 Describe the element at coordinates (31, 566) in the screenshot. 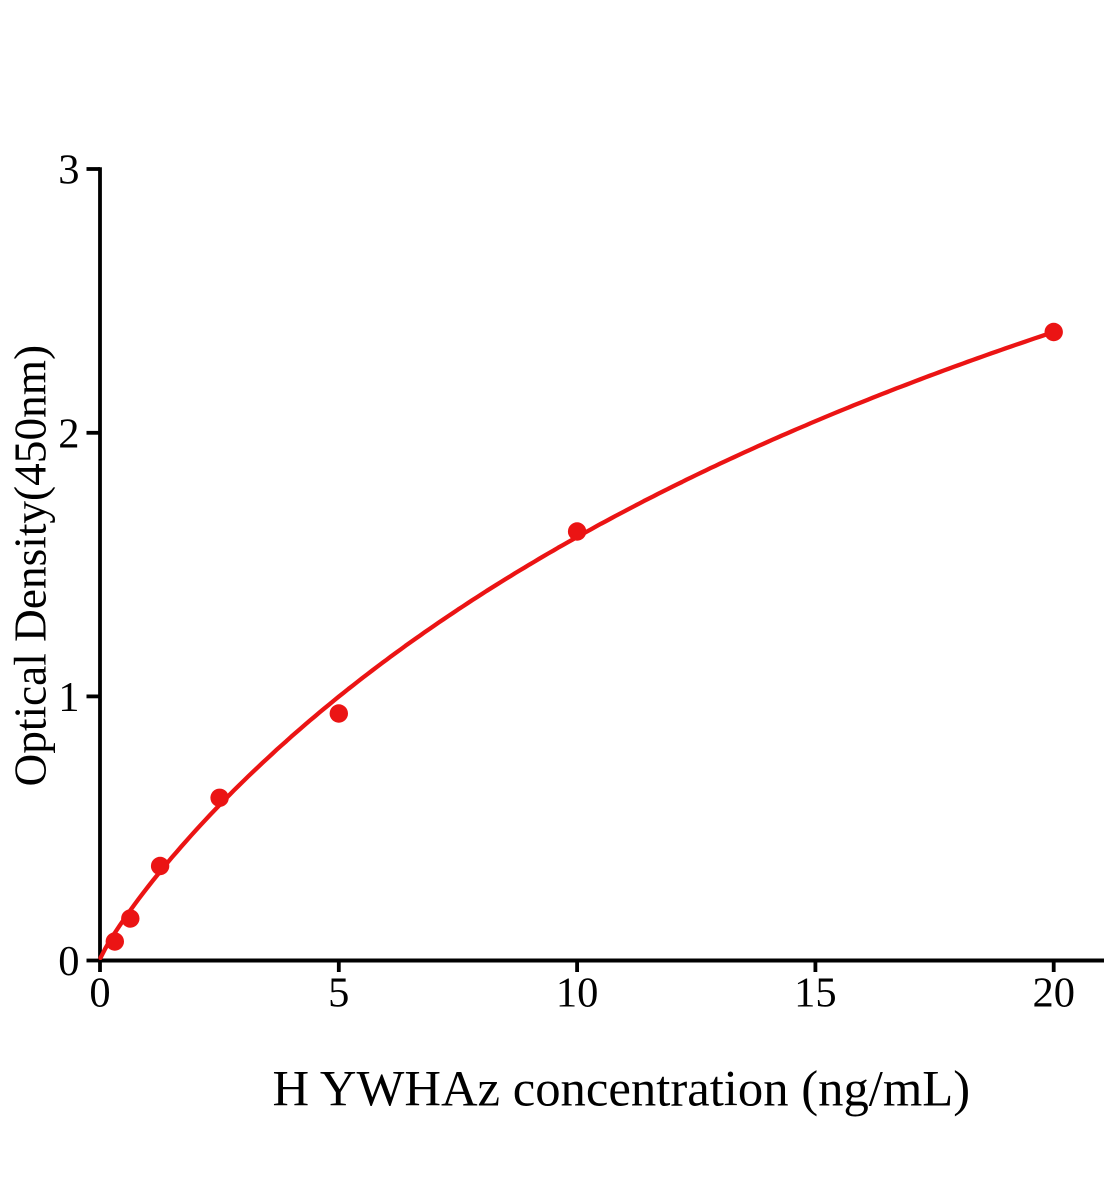

I see `svg-text: Optical Density(450nm)` at that location.